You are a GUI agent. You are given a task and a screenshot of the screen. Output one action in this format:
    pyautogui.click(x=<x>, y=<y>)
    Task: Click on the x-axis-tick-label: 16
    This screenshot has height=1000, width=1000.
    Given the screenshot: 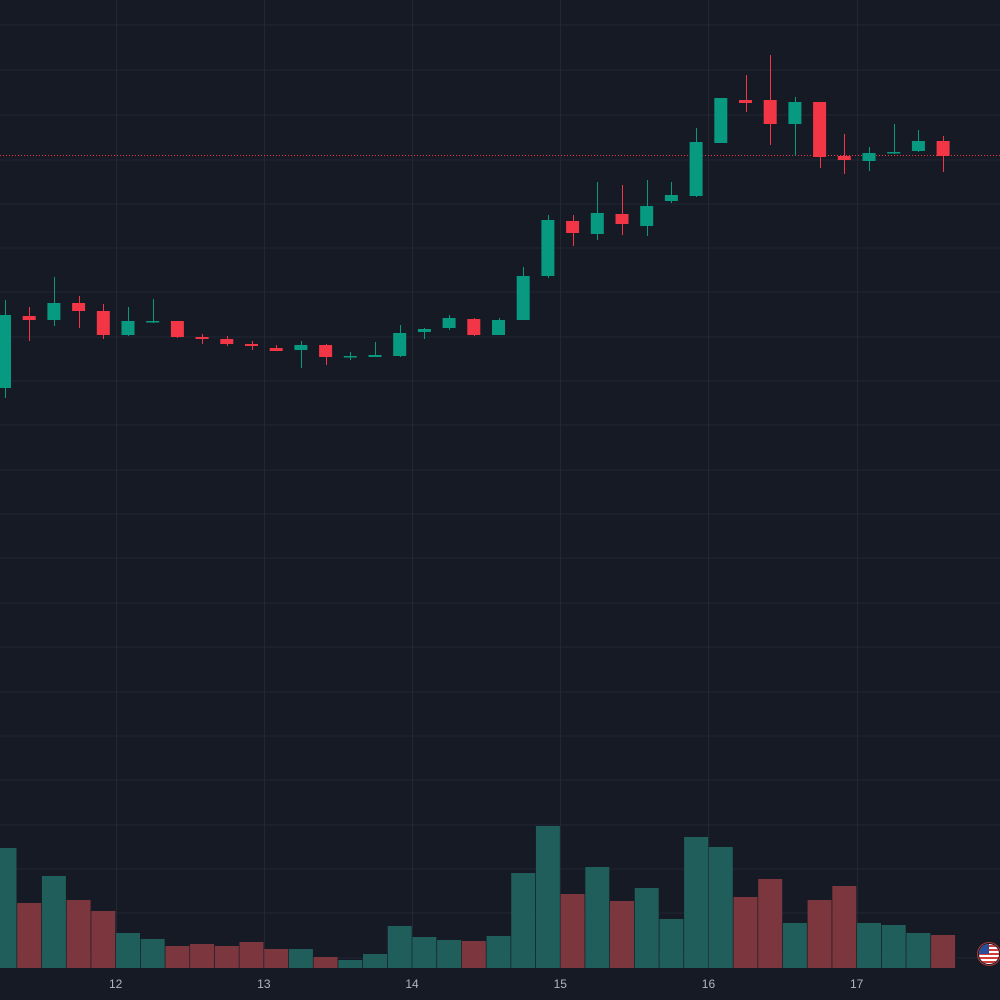 What is the action you would take?
    pyautogui.click(x=709, y=984)
    